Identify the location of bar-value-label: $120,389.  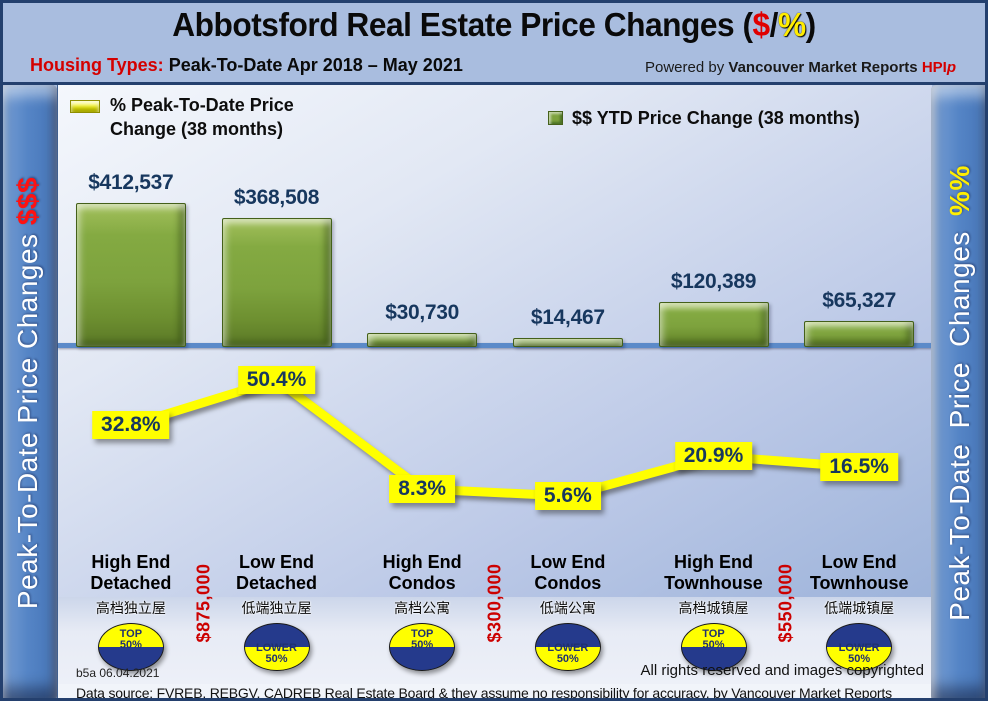
(713, 281).